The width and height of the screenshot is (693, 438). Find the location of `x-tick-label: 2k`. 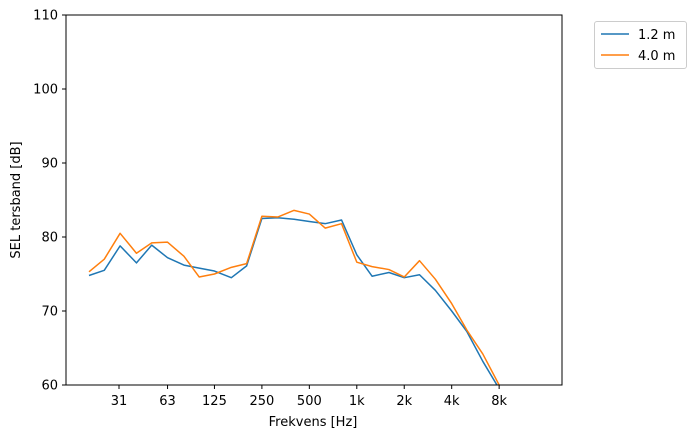

x-tick-label: 2k is located at coordinates (404, 401).